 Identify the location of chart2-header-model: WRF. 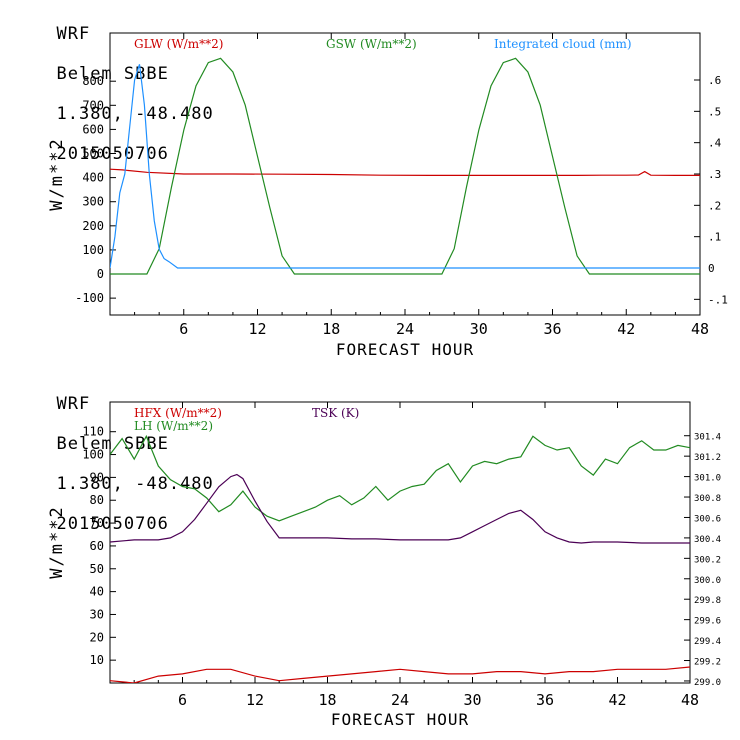
(73, 404).